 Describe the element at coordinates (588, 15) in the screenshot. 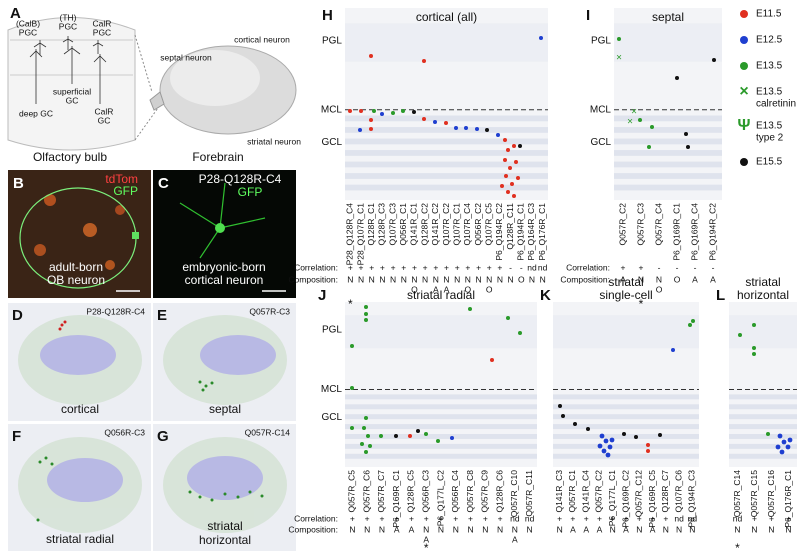

I see `panel-letter: I` at that location.